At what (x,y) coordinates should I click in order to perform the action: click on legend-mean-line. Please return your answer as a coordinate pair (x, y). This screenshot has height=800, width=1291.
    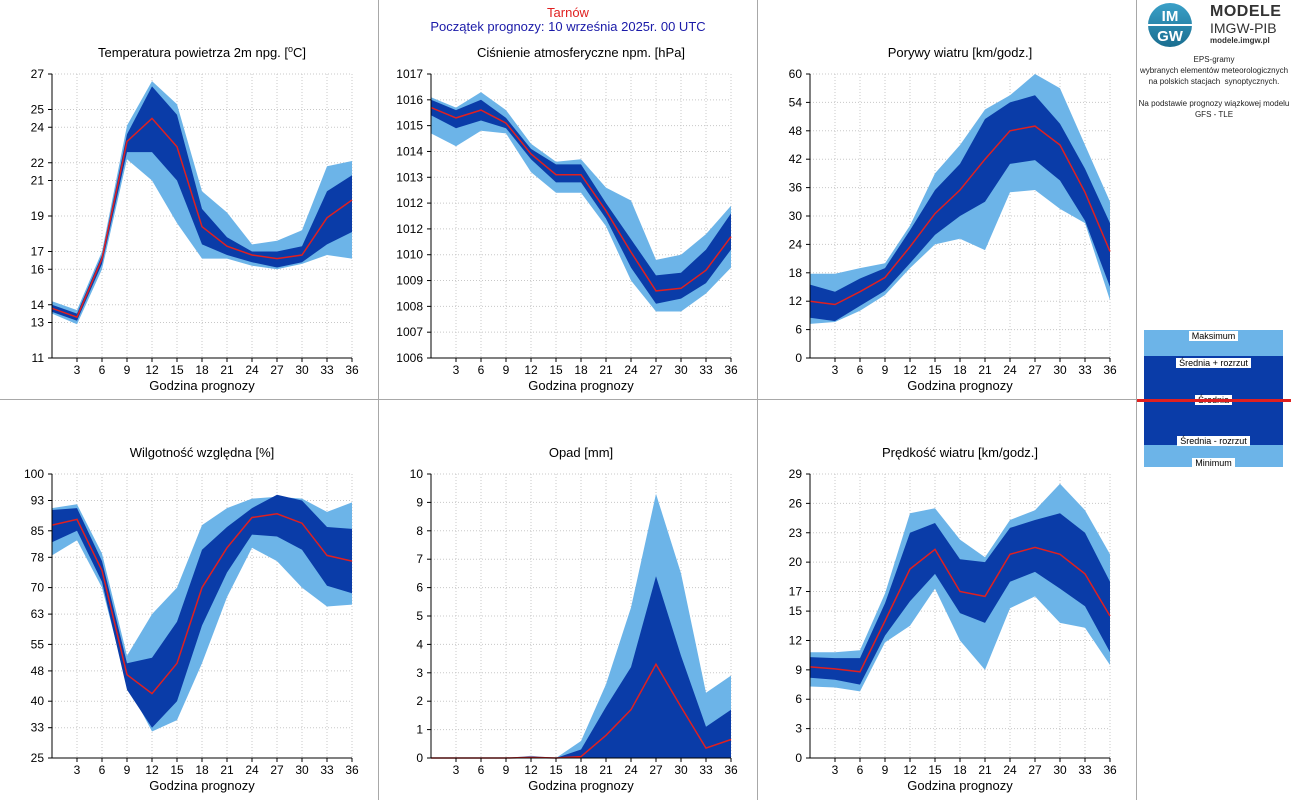
    Looking at the image, I should click on (1214, 400).